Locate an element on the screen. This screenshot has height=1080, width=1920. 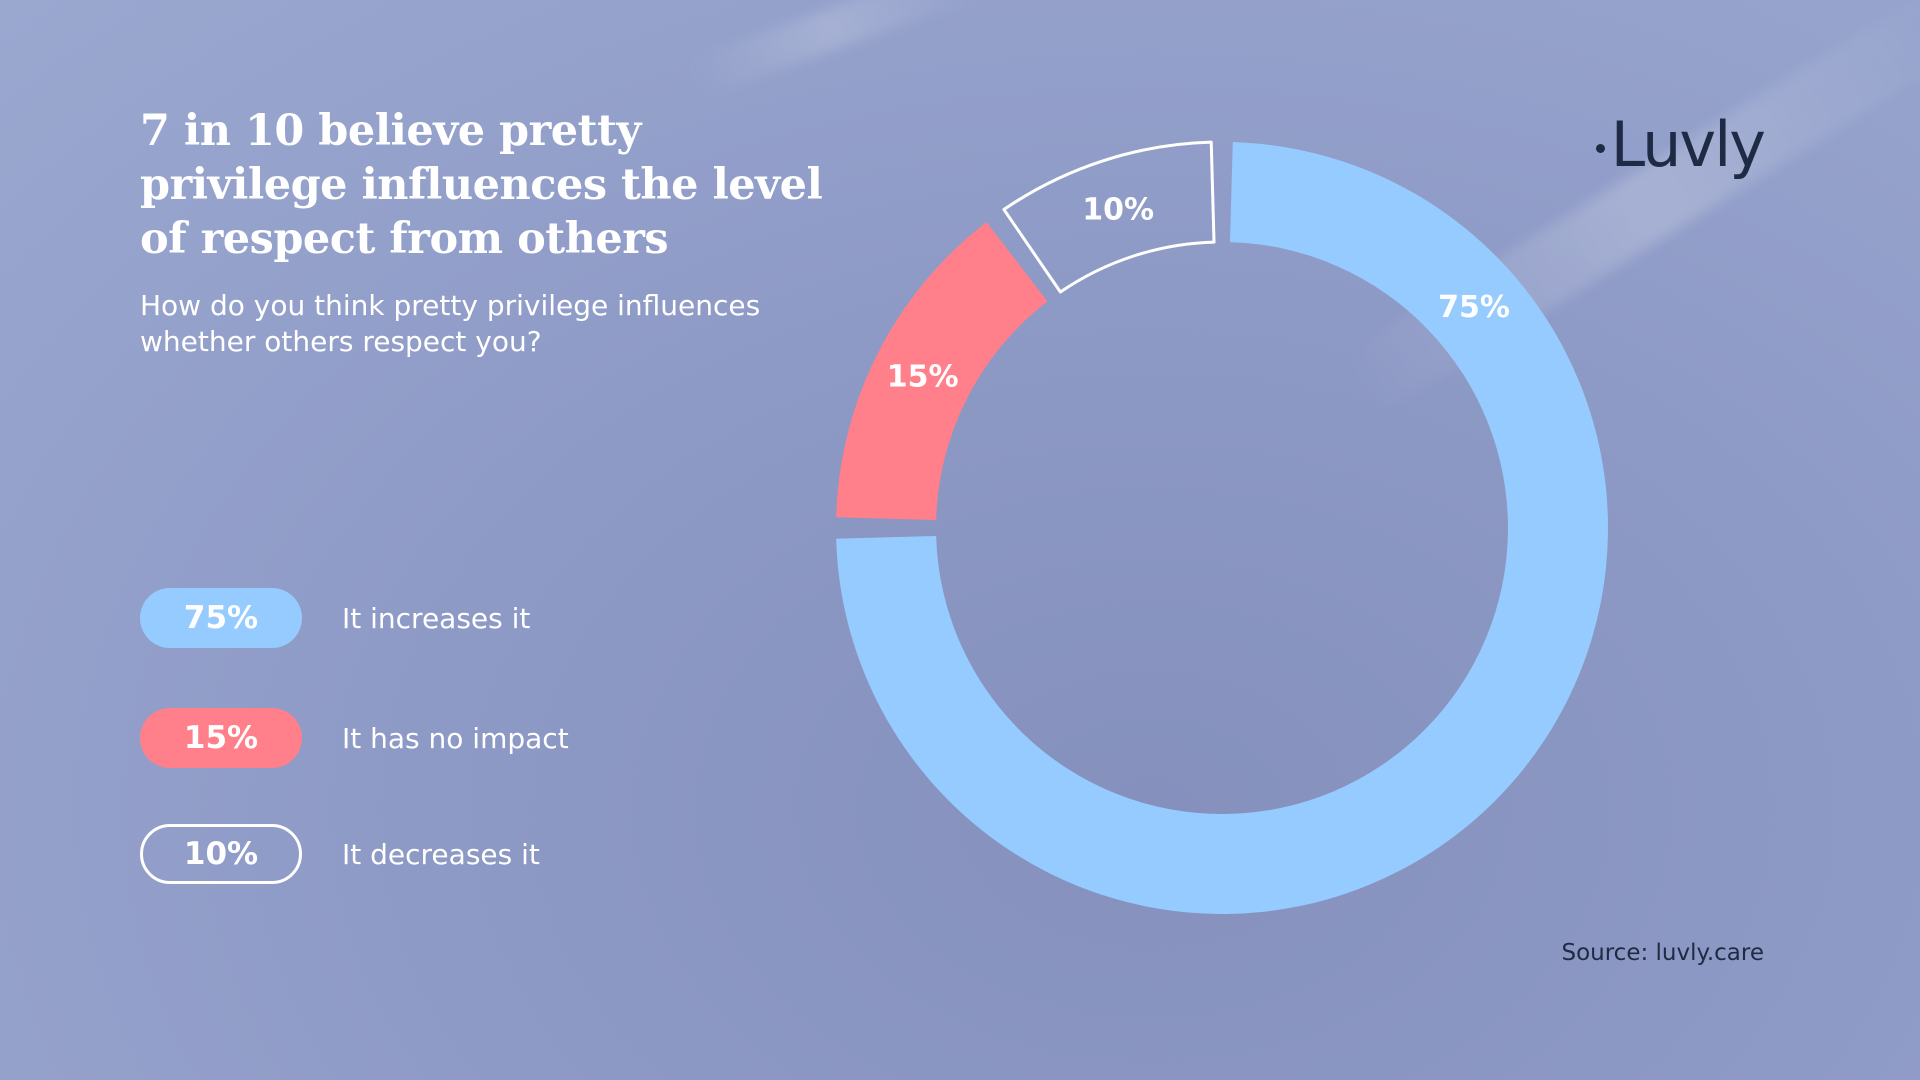
donut-label-decrease: 10% is located at coordinates (1118, 209).